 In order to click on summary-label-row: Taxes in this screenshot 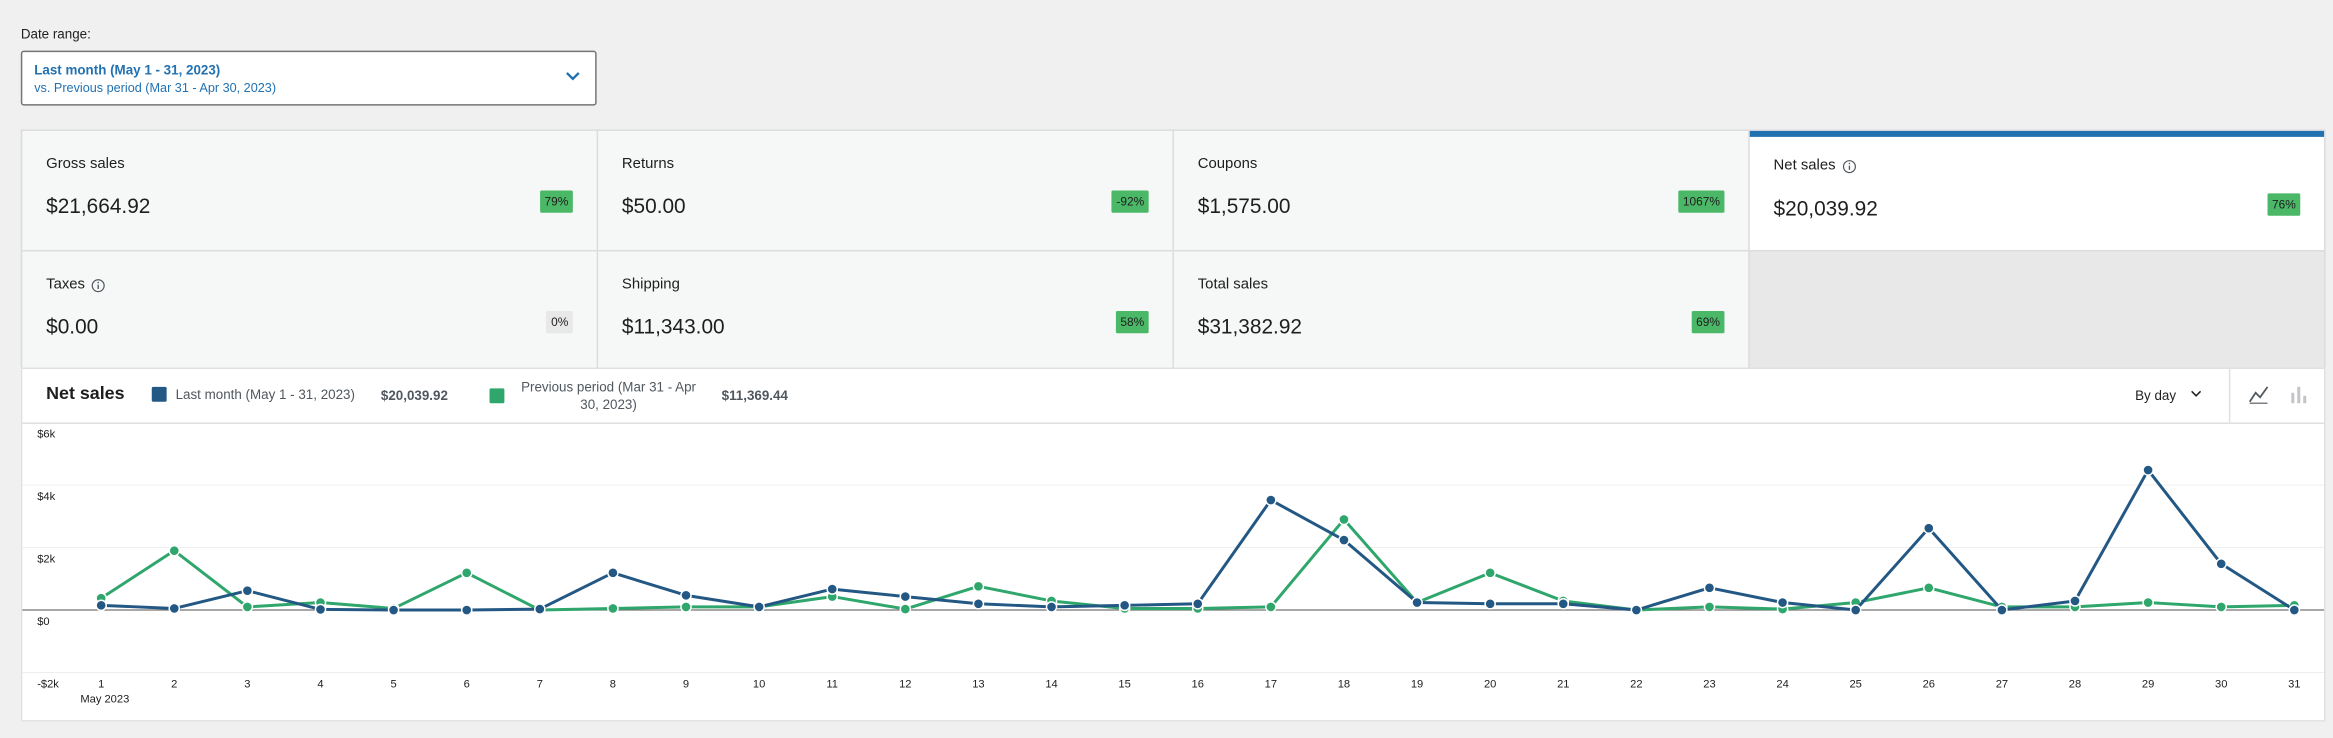, I will do `click(76, 285)`.